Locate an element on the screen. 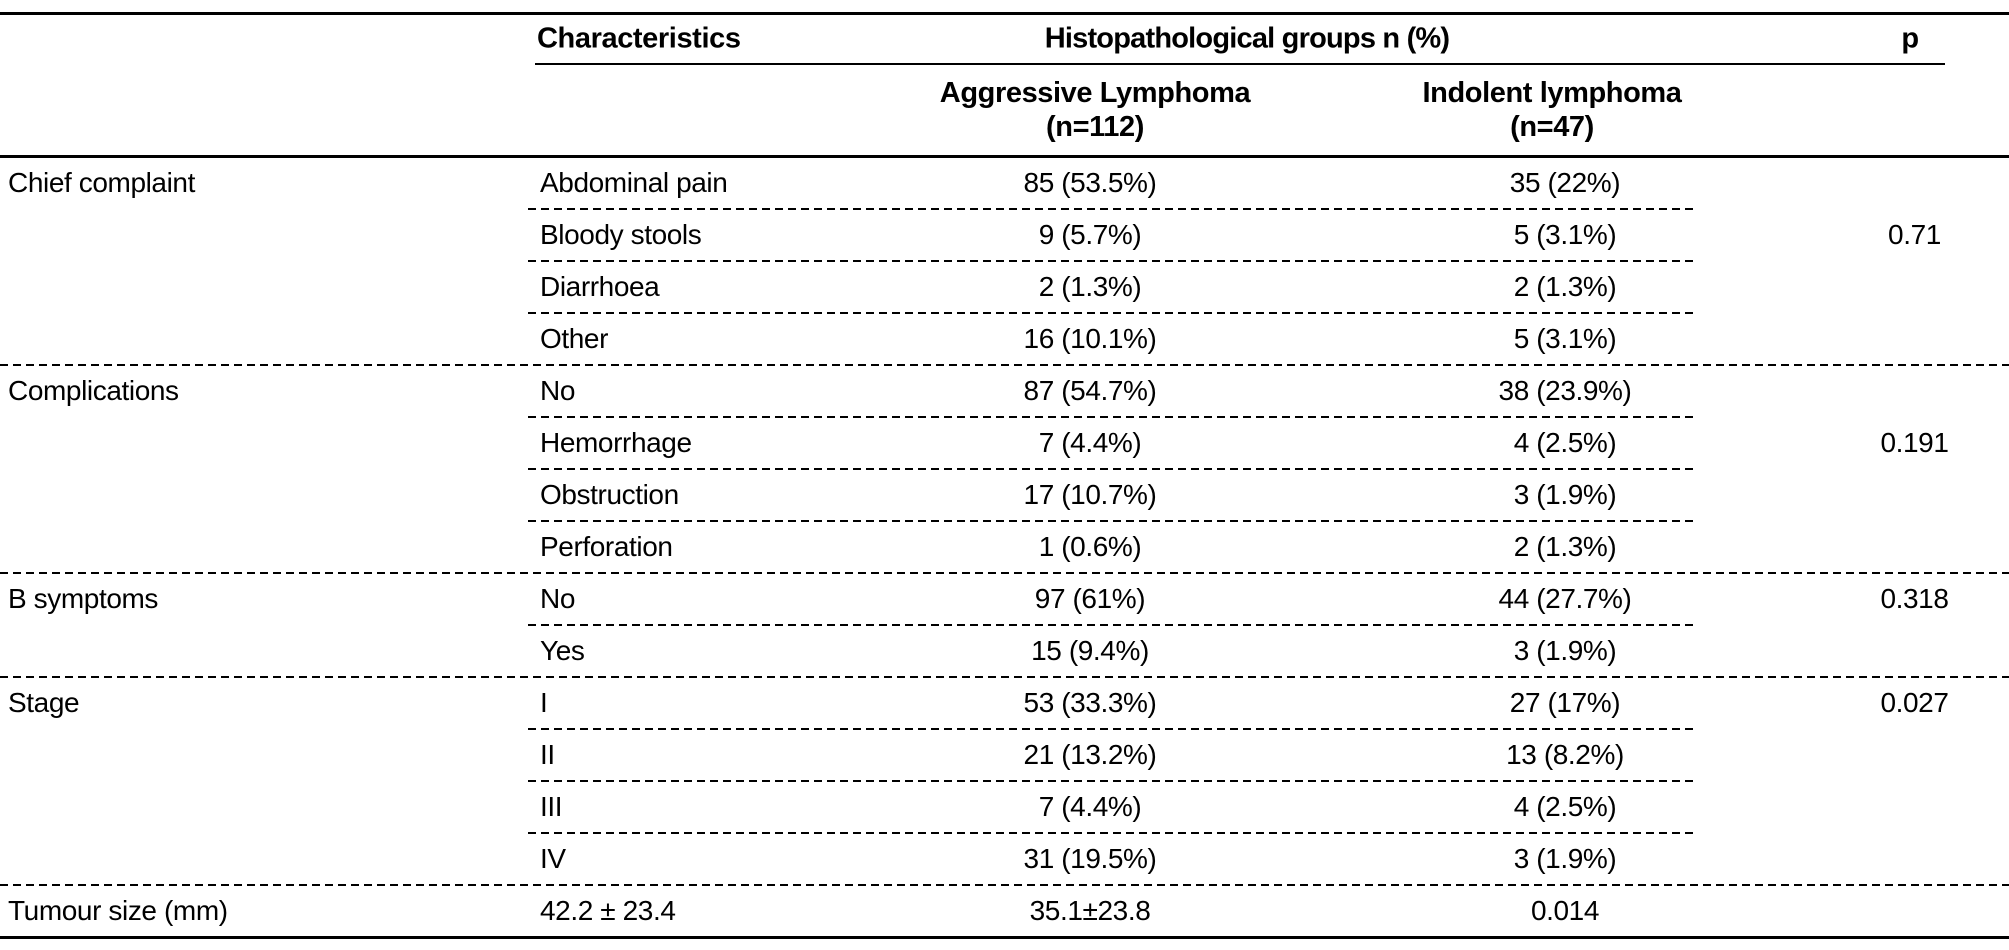  aggressive-value: 35.1±23.8 is located at coordinates (1090, 910).